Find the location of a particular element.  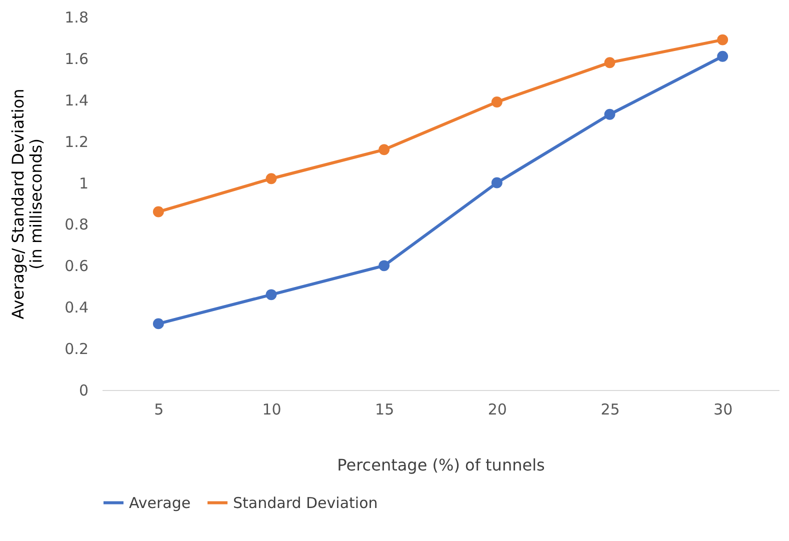

y-tick-label: 0 is located at coordinates (83, 391).